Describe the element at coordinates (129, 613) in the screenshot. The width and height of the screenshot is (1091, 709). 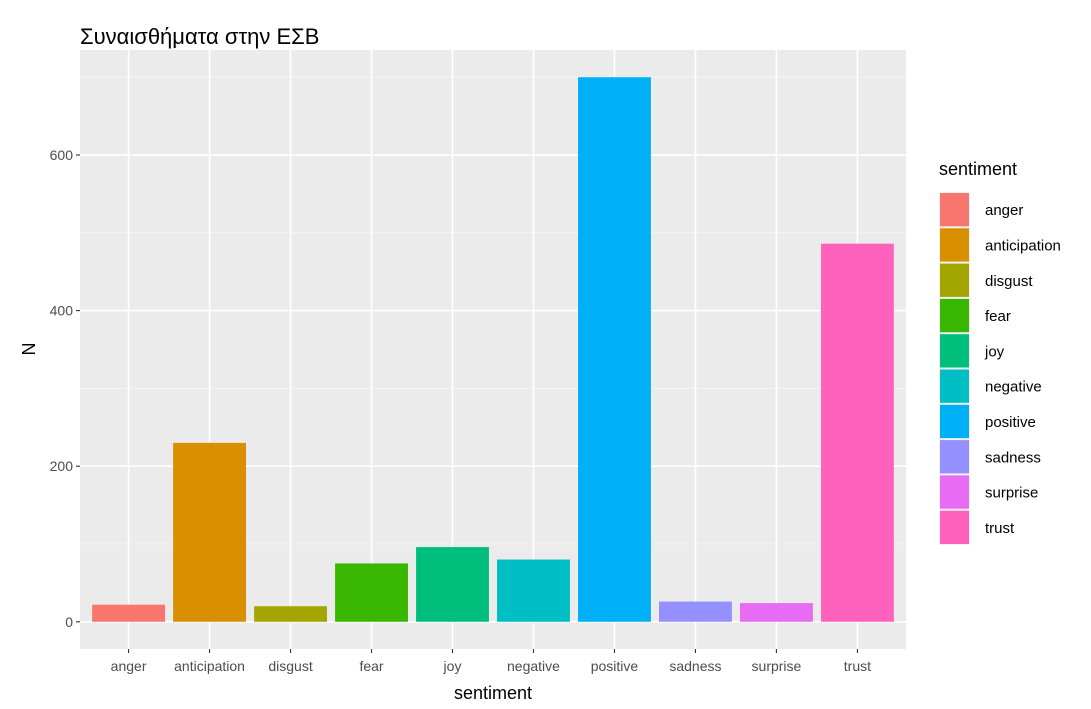
I see `bar-anger` at that location.